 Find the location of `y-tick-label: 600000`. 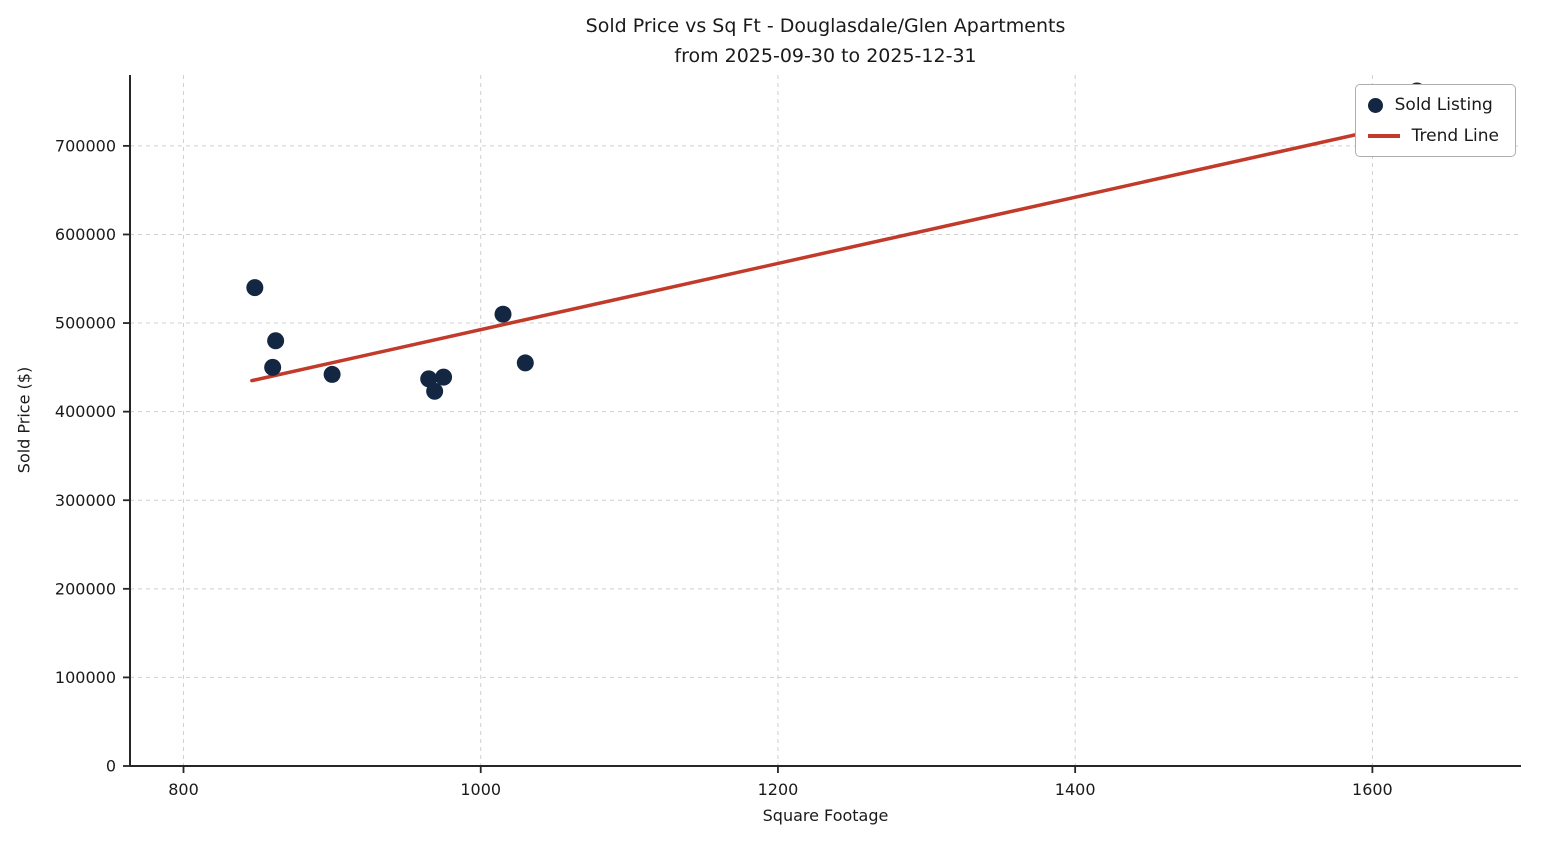

y-tick-label: 600000 is located at coordinates (85, 234).